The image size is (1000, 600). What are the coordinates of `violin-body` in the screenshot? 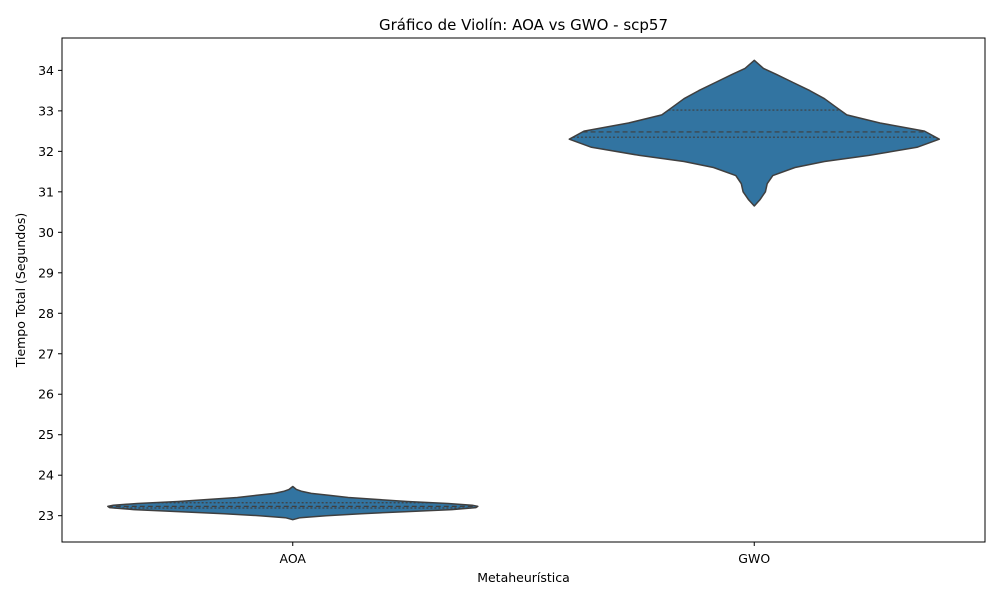 It's located at (754, 133).